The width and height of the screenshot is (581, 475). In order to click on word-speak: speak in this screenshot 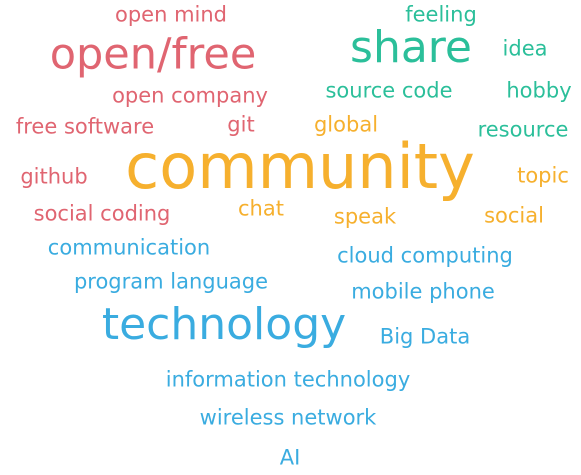, I will do `click(365, 216)`.